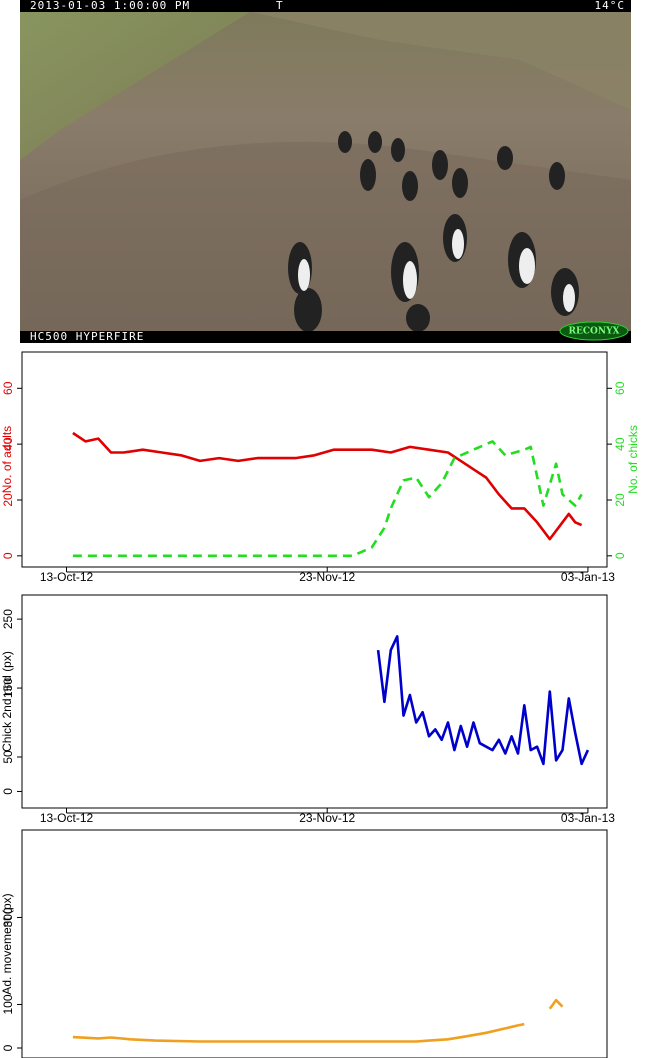 The width and height of the screenshot is (647, 1058). What do you see at coordinates (620, 444) in the screenshot?
I see `y2-tick-label: 40` at bounding box center [620, 444].